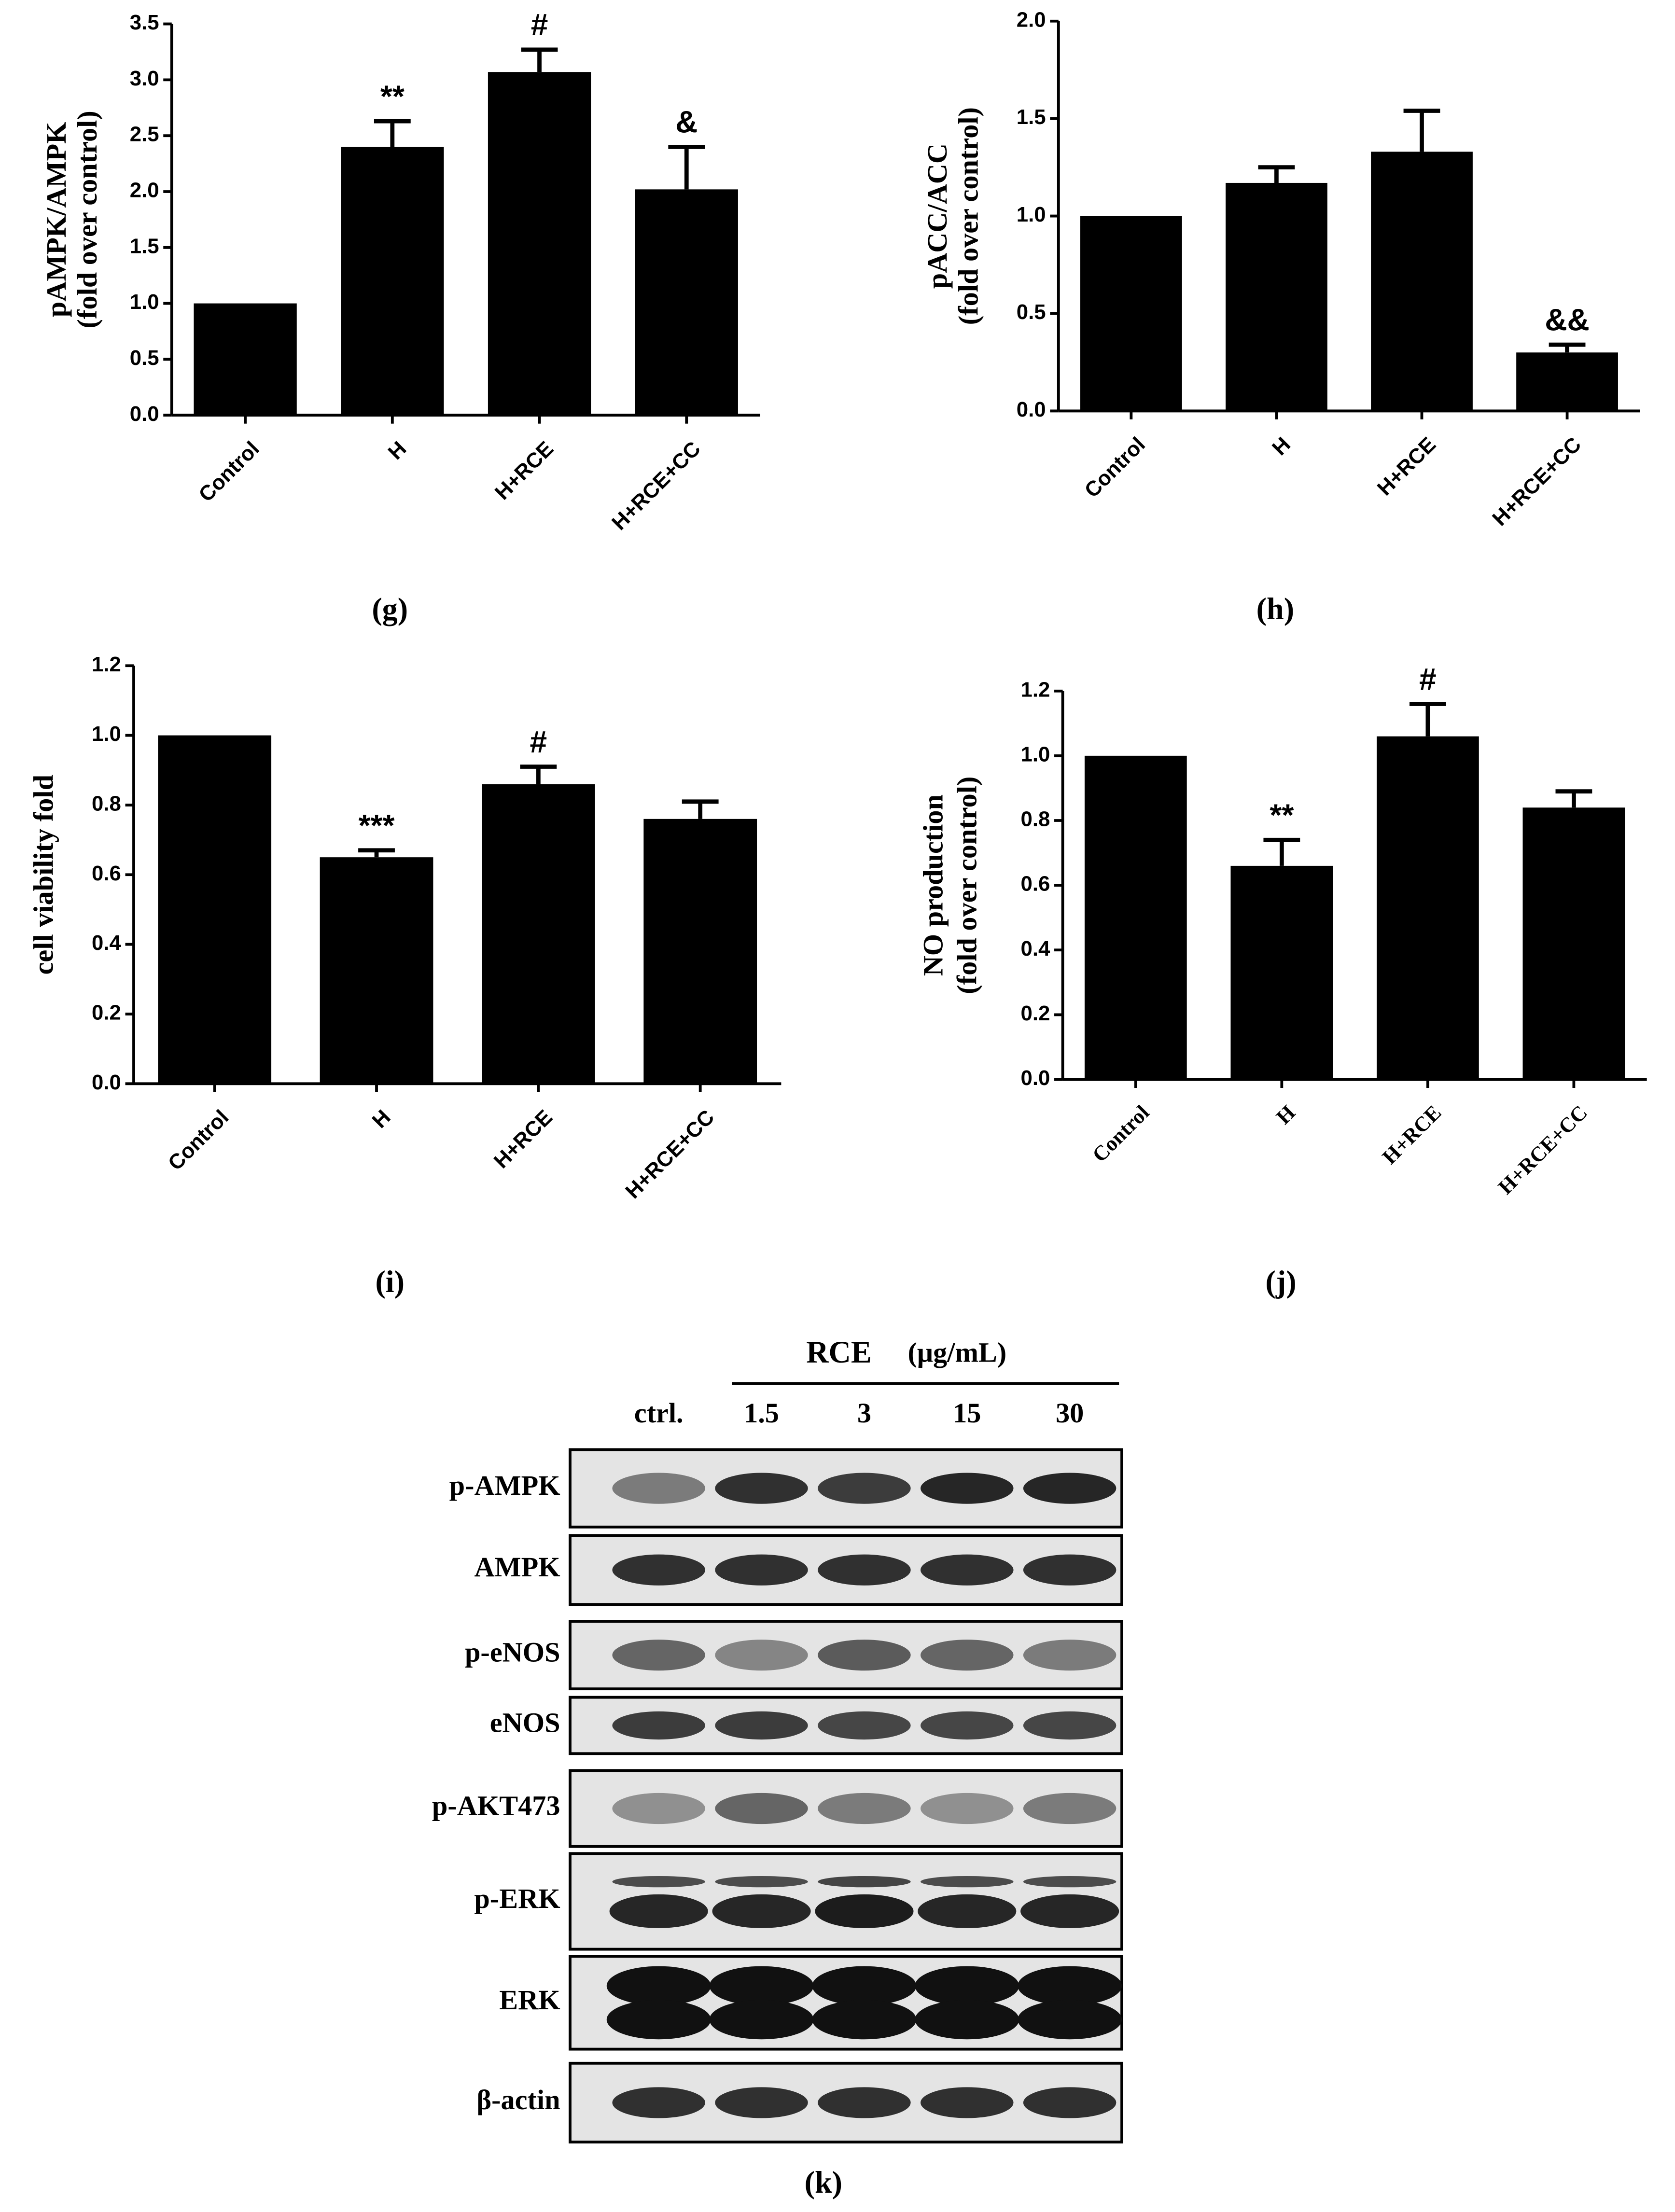  Describe the element at coordinates (512, 1652) in the screenshot. I see `row-label: p-eNOS` at that location.